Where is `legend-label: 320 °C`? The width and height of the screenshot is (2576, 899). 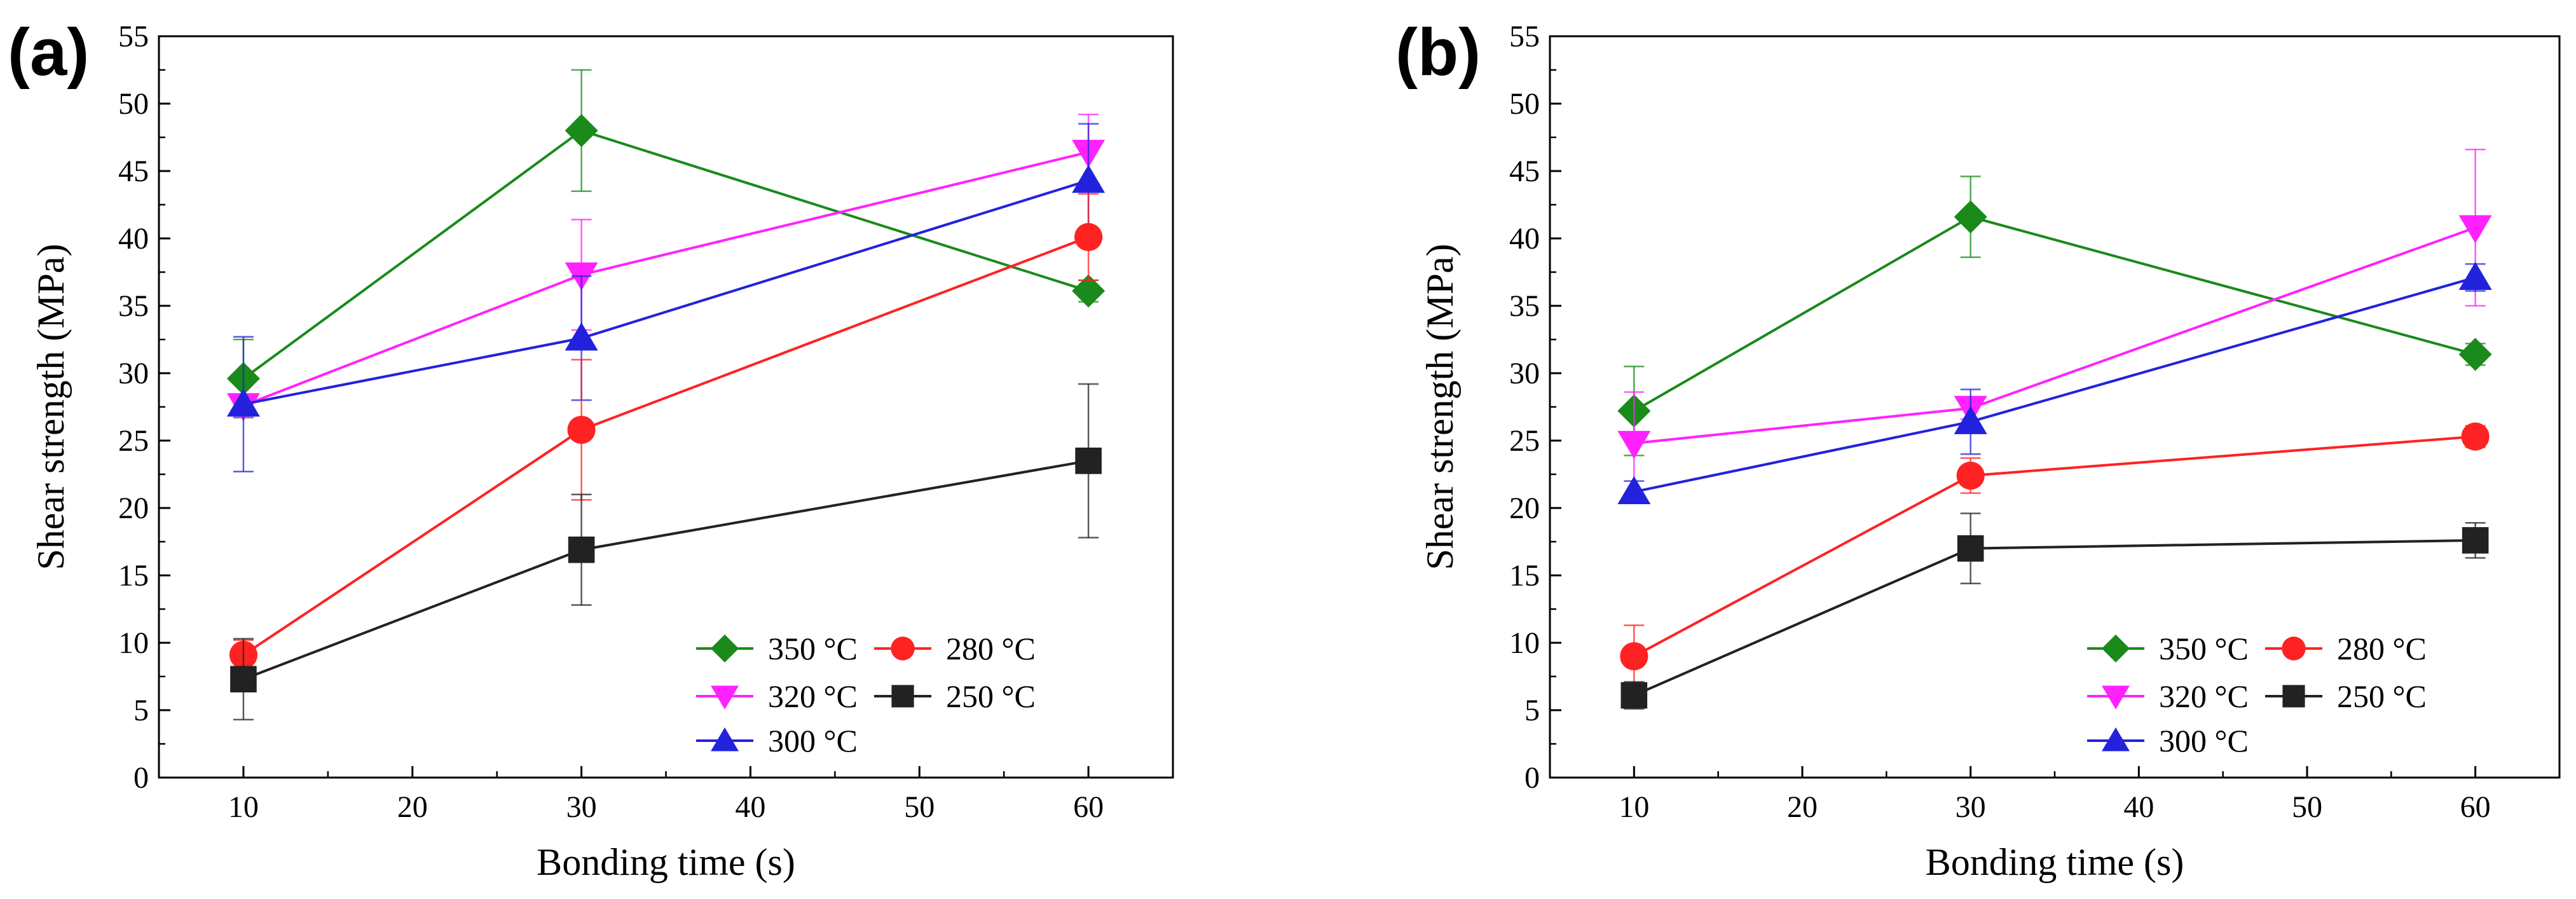
legend-label: 320 °C is located at coordinates (813, 696).